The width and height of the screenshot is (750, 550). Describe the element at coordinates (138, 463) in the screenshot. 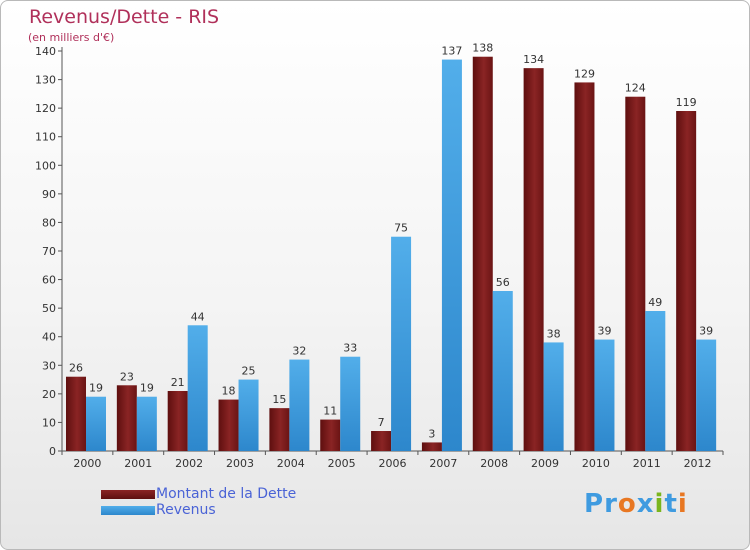

I see `x-tick-label: 2001` at that location.